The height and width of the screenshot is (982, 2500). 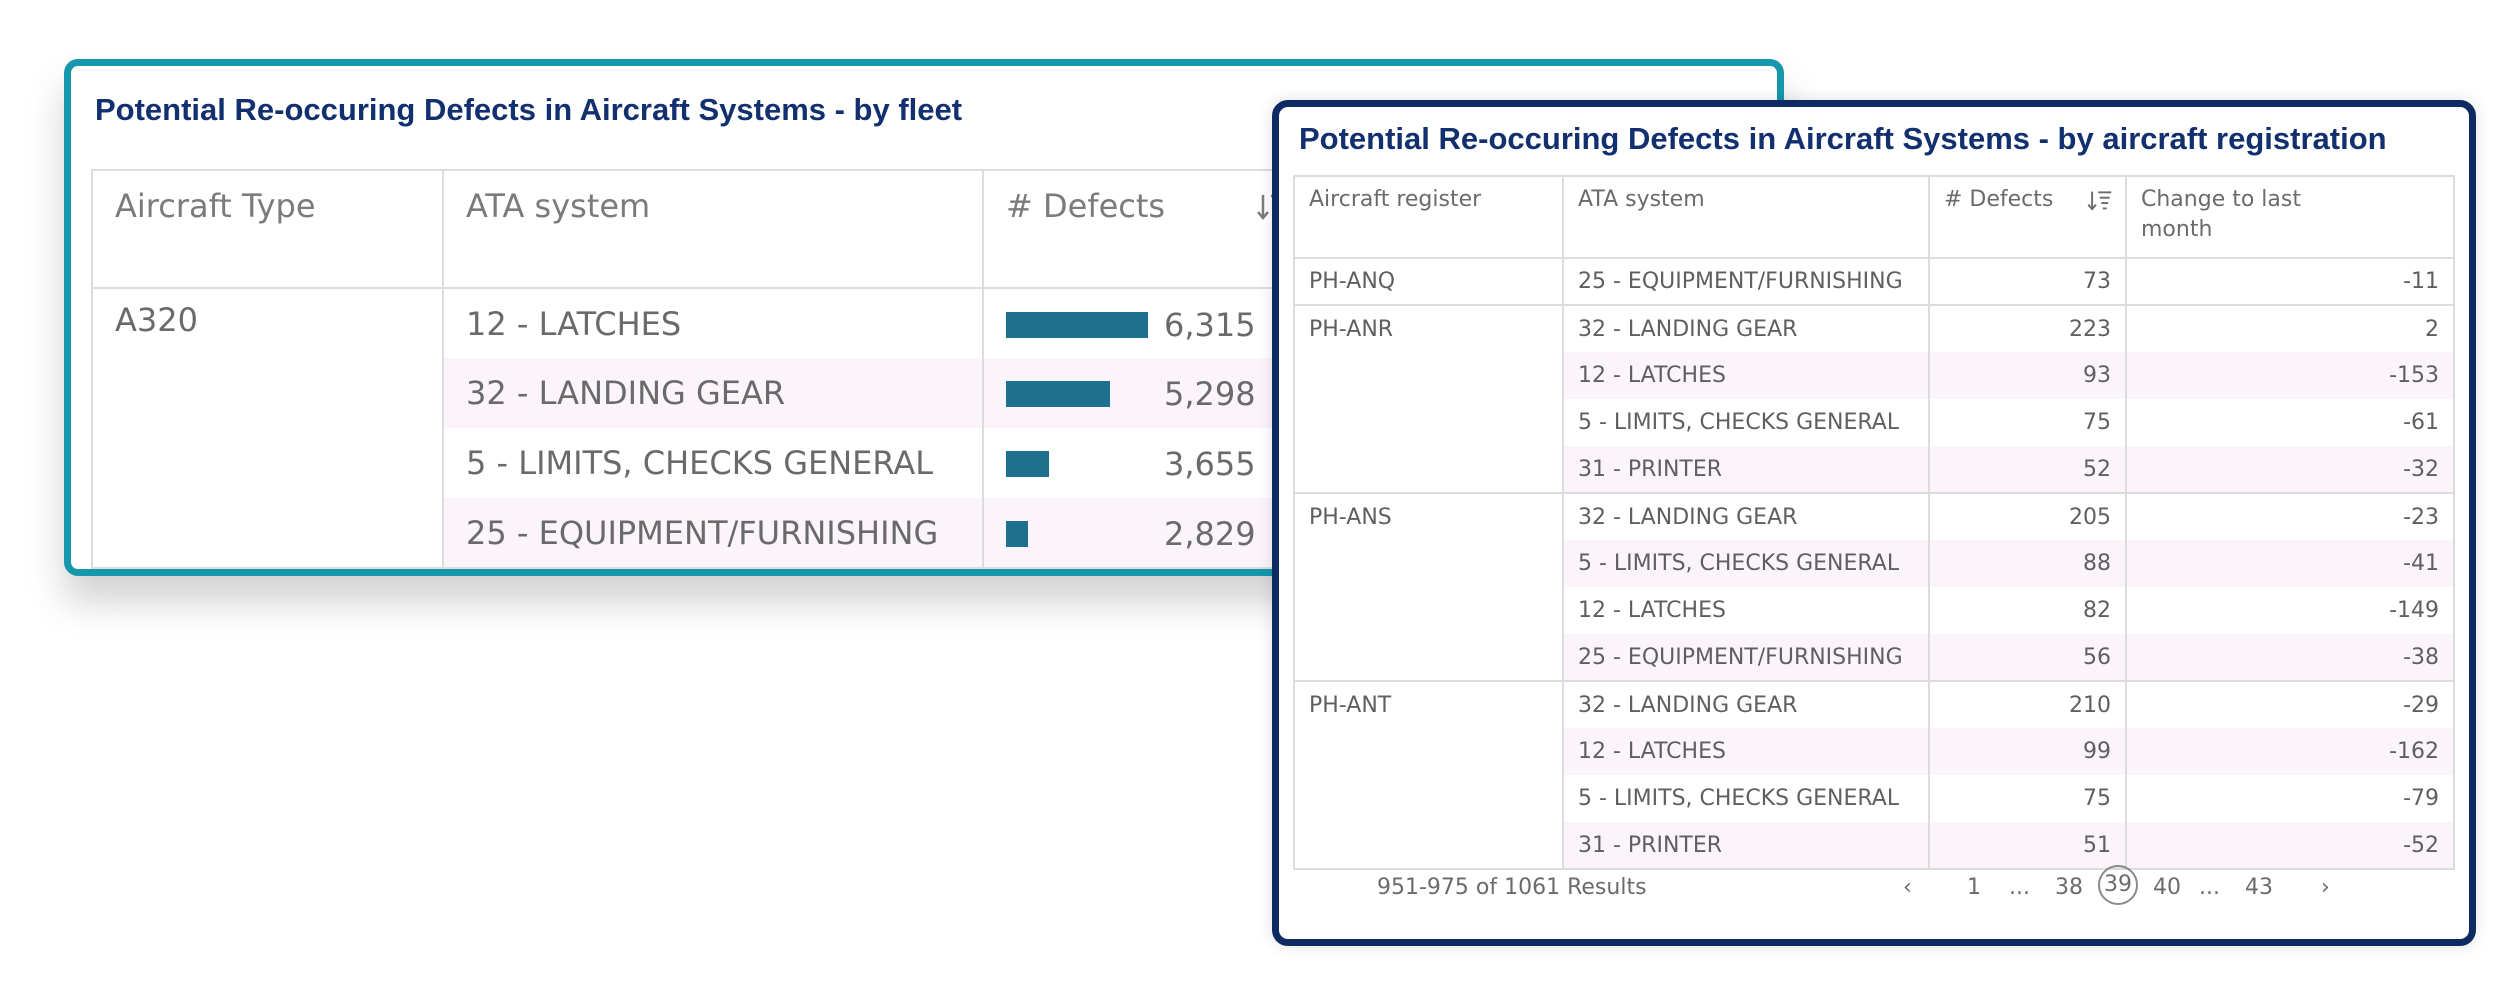 What do you see at coordinates (2290, 798) in the screenshot?
I see `change-cell: -79` at bounding box center [2290, 798].